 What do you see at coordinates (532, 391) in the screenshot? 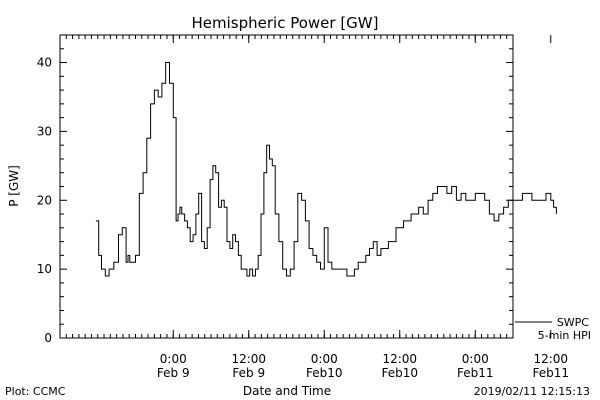
I see `footer-timestamp: 2019/02/11 12:15:13` at bounding box center [532, 391].